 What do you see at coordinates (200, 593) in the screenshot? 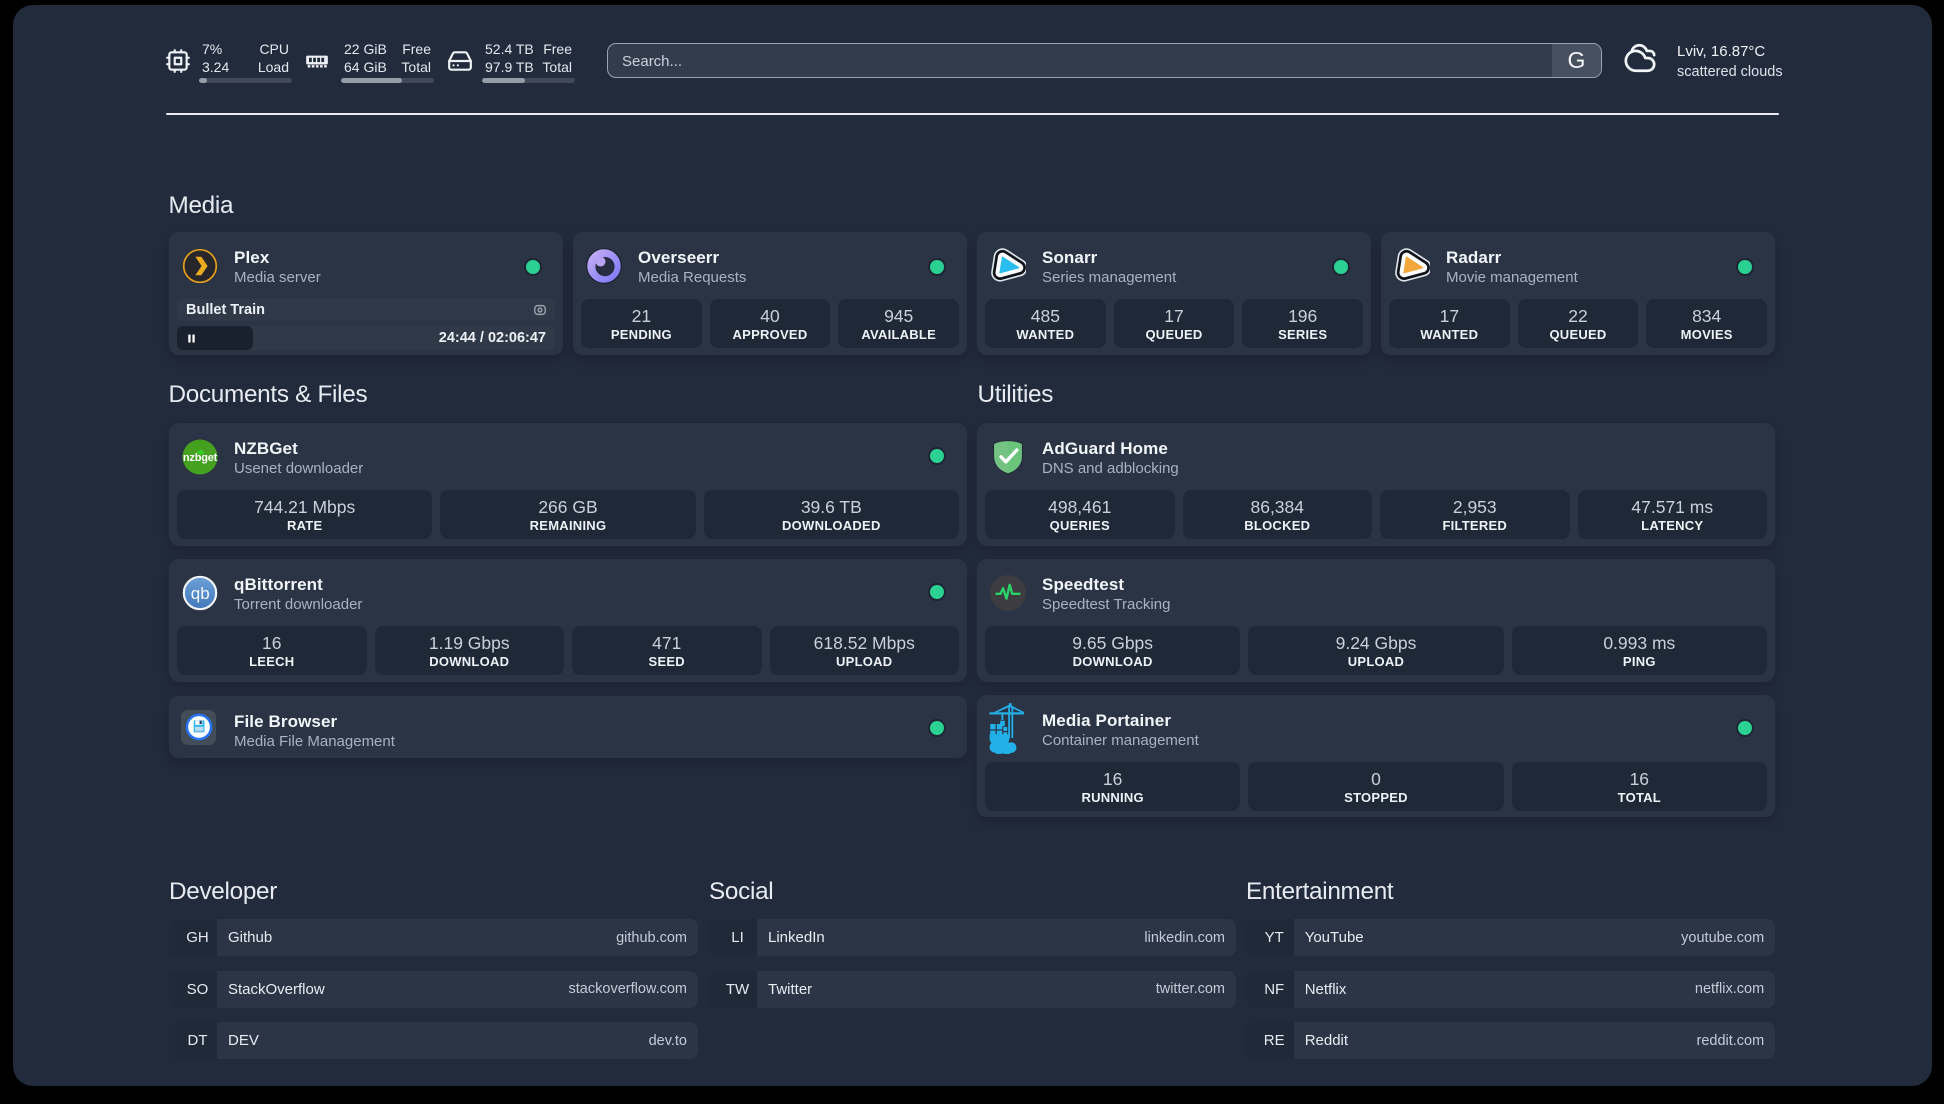
I see `svg-text: qb` at bounding box center [200, 593].